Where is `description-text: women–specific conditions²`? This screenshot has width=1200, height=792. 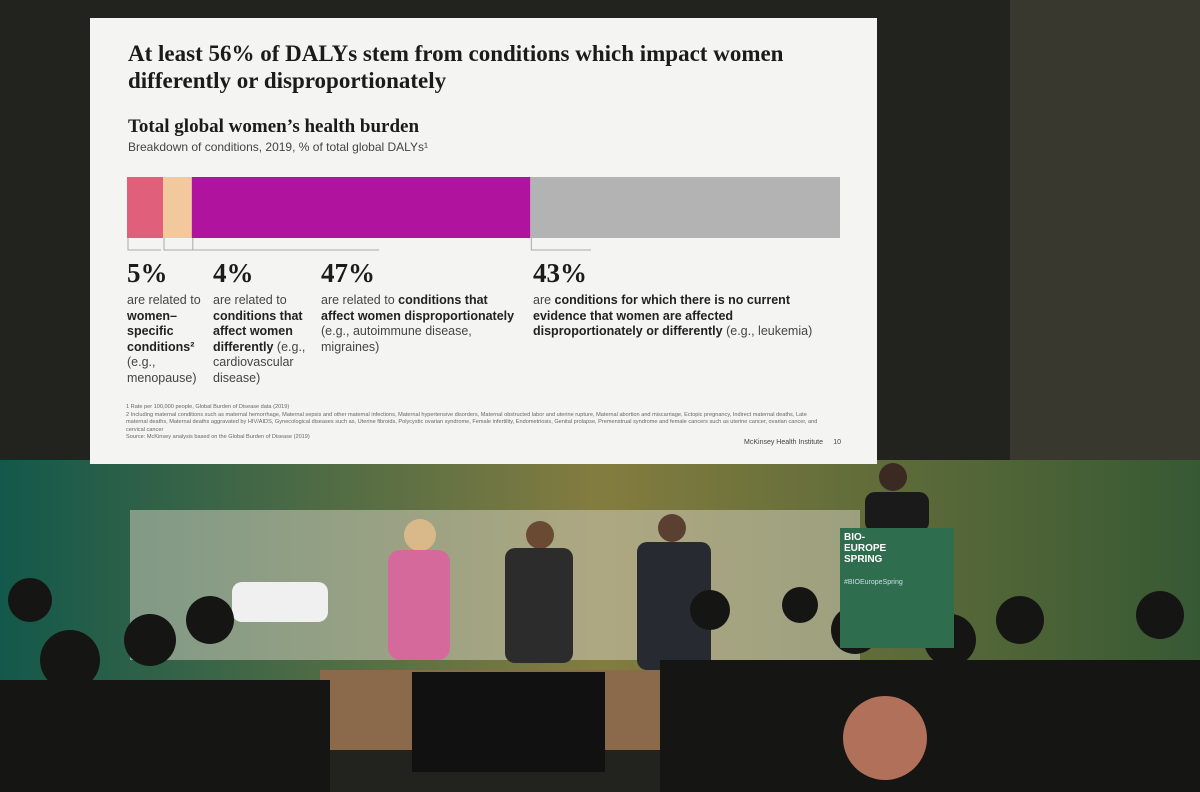 description-text: women–specific conditions² is located at coordinates (161, 331).